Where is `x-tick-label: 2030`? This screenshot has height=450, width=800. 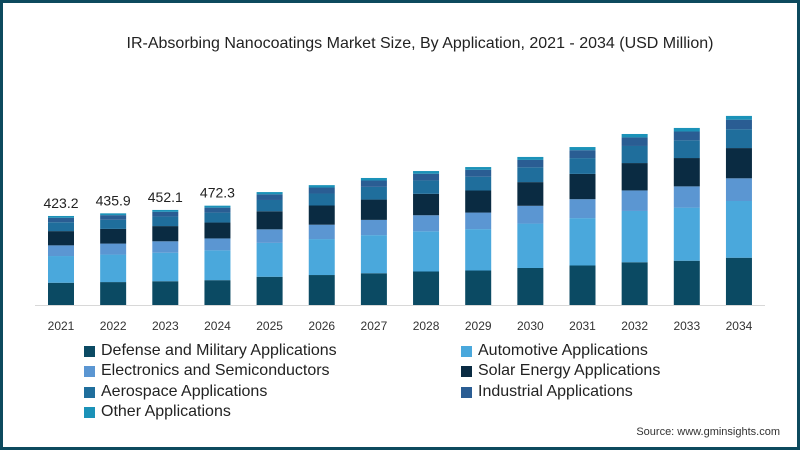
x-tick-label: 2030 is located at coordinates (530, 326).